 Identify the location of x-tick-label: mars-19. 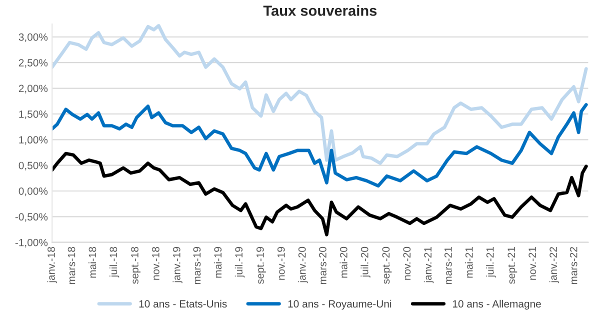
(197, 265).